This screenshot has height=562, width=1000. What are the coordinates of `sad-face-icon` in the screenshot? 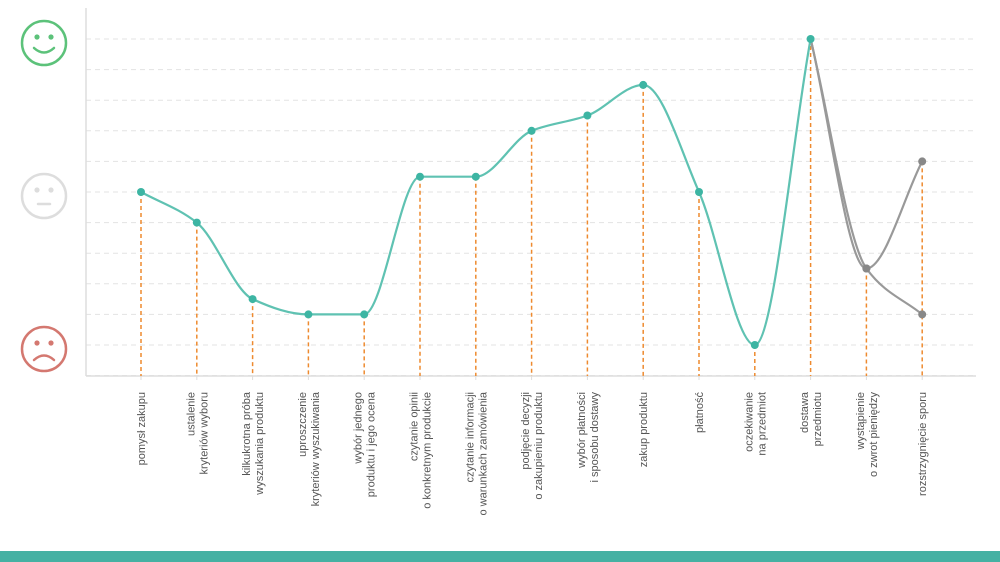 It's located at (44, 349).